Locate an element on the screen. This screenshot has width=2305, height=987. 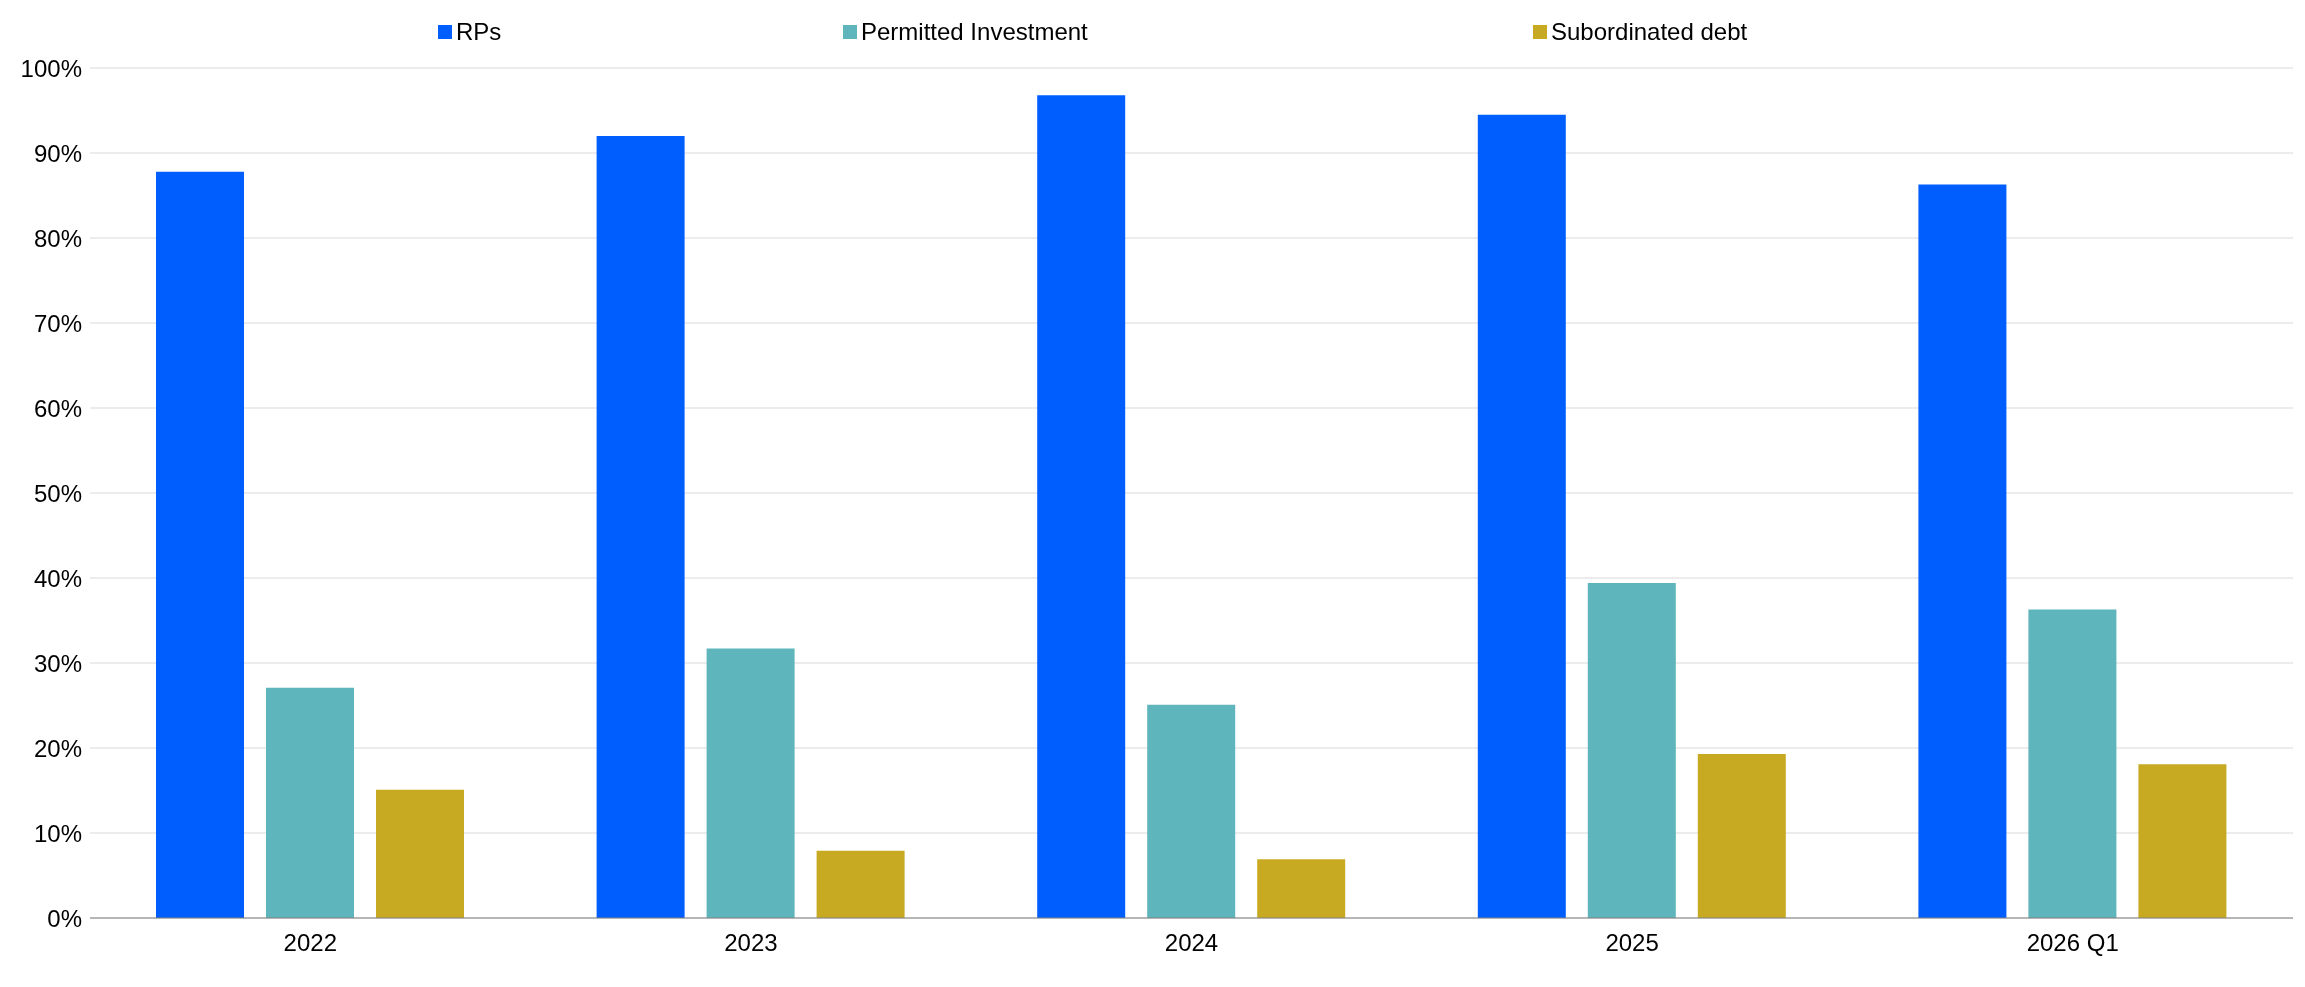
y-tick-label: 80% is located at coordinates (57, 238).